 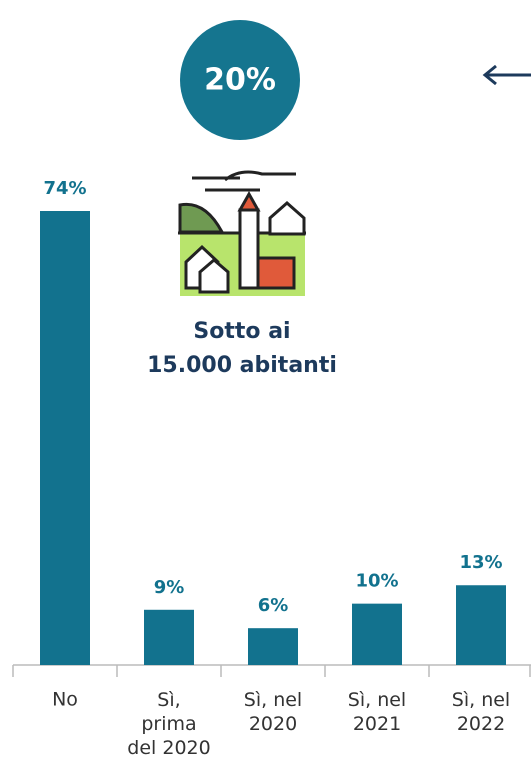 What do you see at coordinates (242, 365) in the screenshot?
I see `annotation-line: 15.000 abitanti` at bounding box center [242, 365].